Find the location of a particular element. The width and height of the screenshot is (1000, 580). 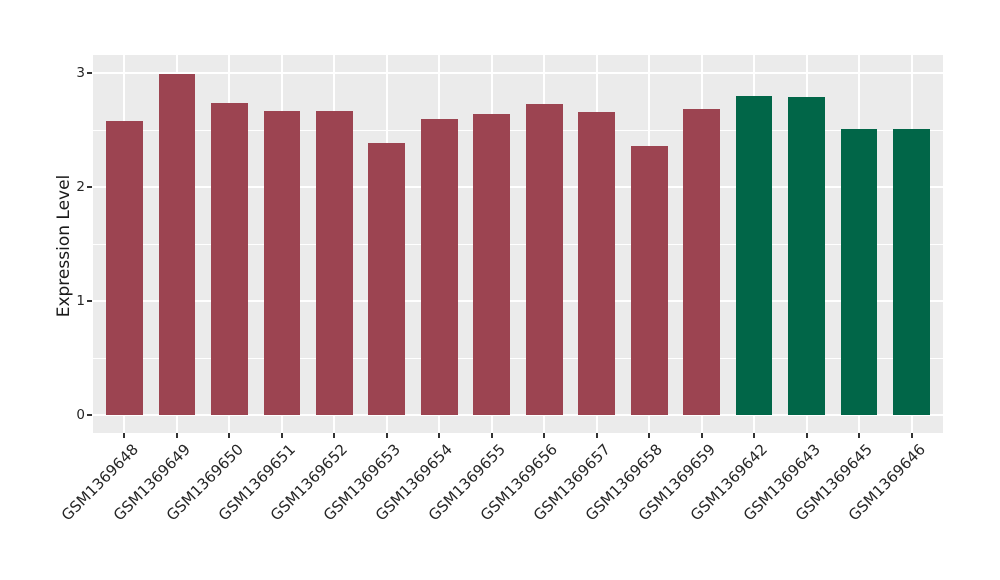

bar-GSM1369659 is located at coordinates (701, 262).